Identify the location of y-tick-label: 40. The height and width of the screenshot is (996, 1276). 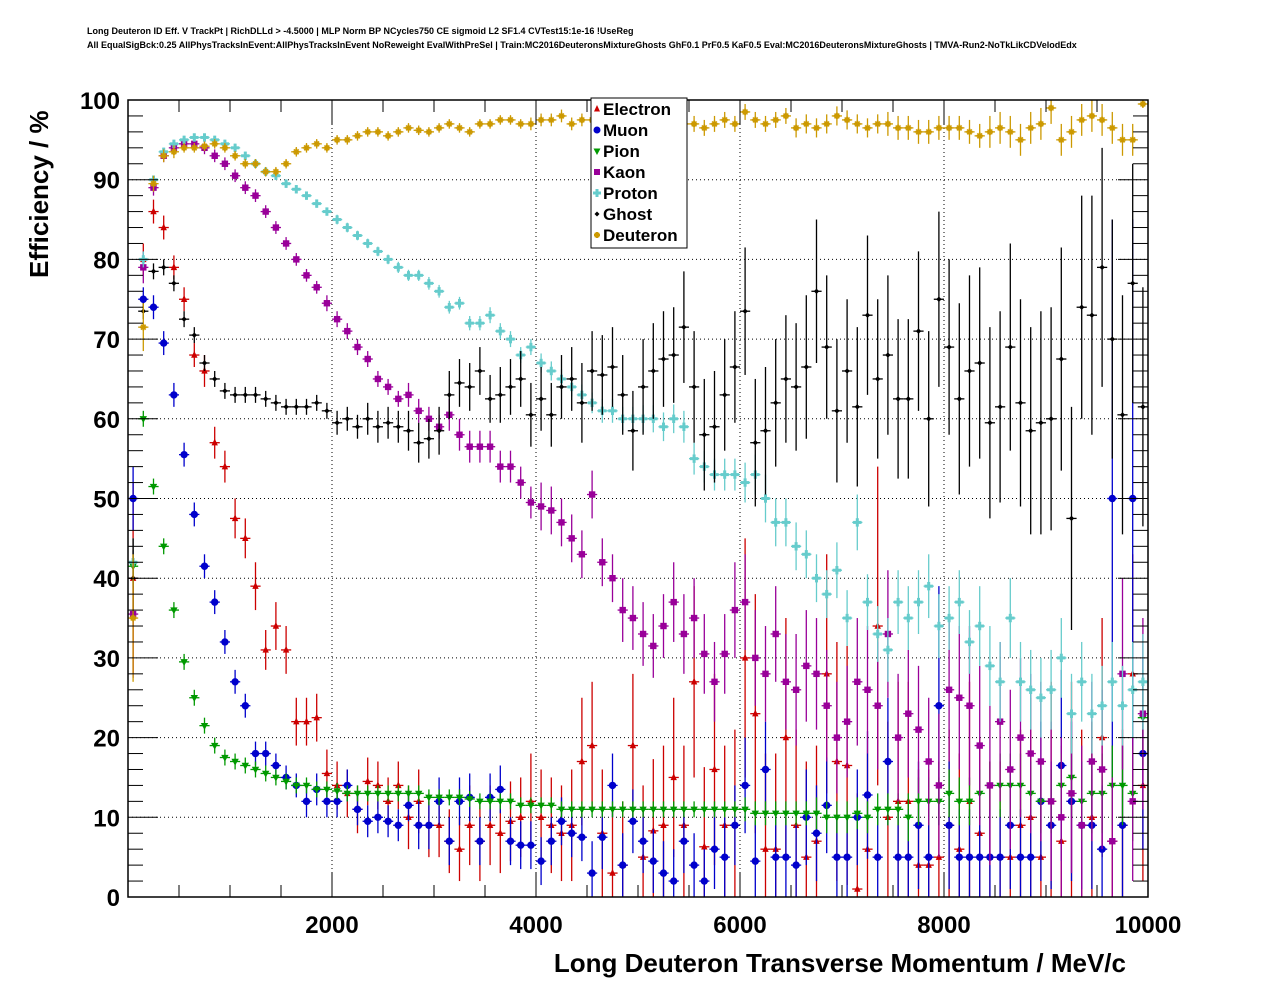
(106, 579).